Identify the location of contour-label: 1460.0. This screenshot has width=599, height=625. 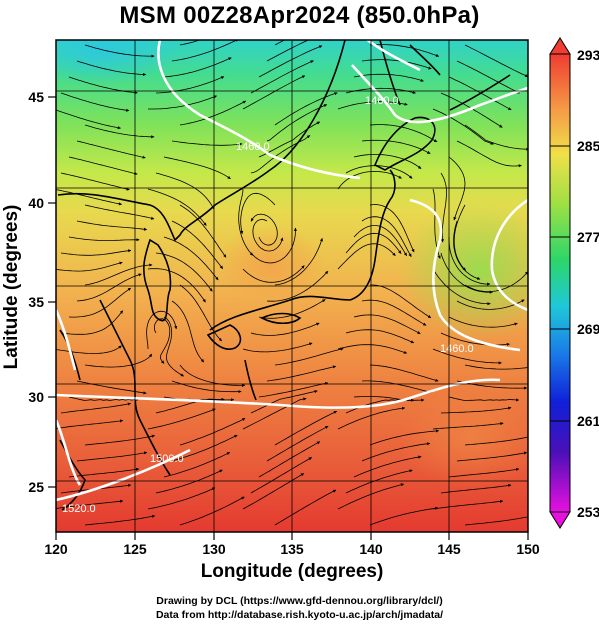
(253, 147).